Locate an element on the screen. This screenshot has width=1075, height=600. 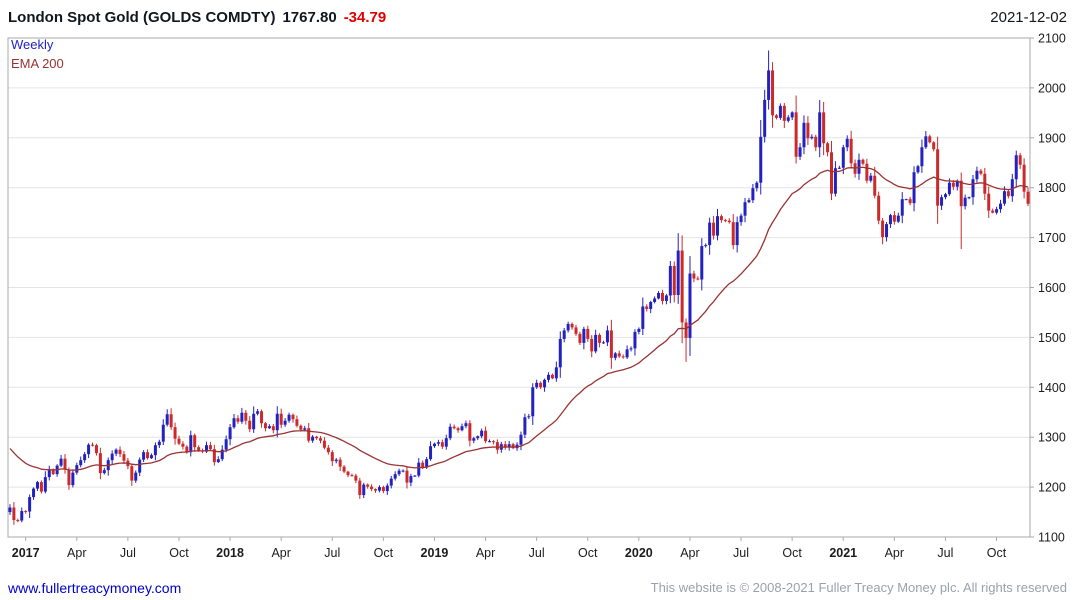
svg-text: 1600 is located at coordinates (1052, 288).